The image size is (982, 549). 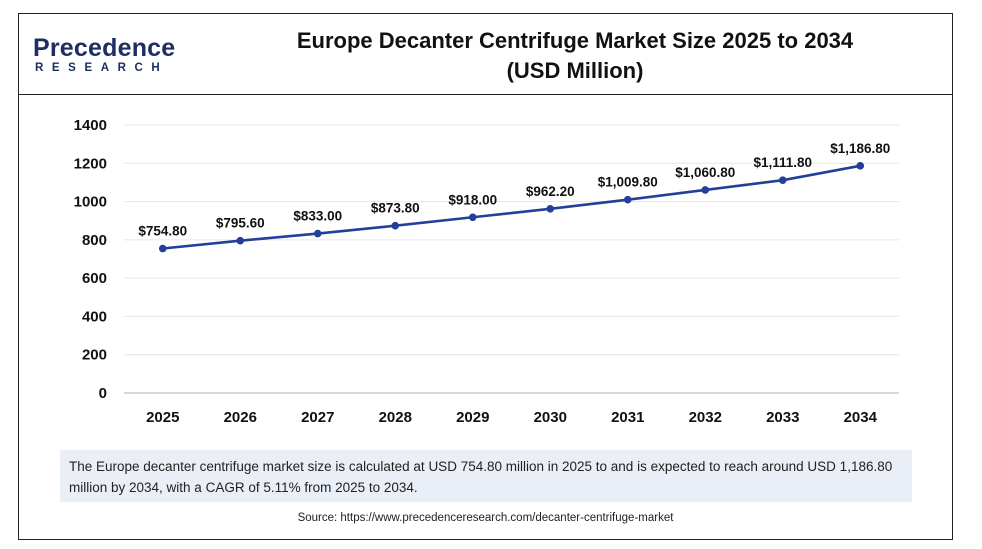 I want to click on y-tick-label: 1400, so click(x=90, y=125).